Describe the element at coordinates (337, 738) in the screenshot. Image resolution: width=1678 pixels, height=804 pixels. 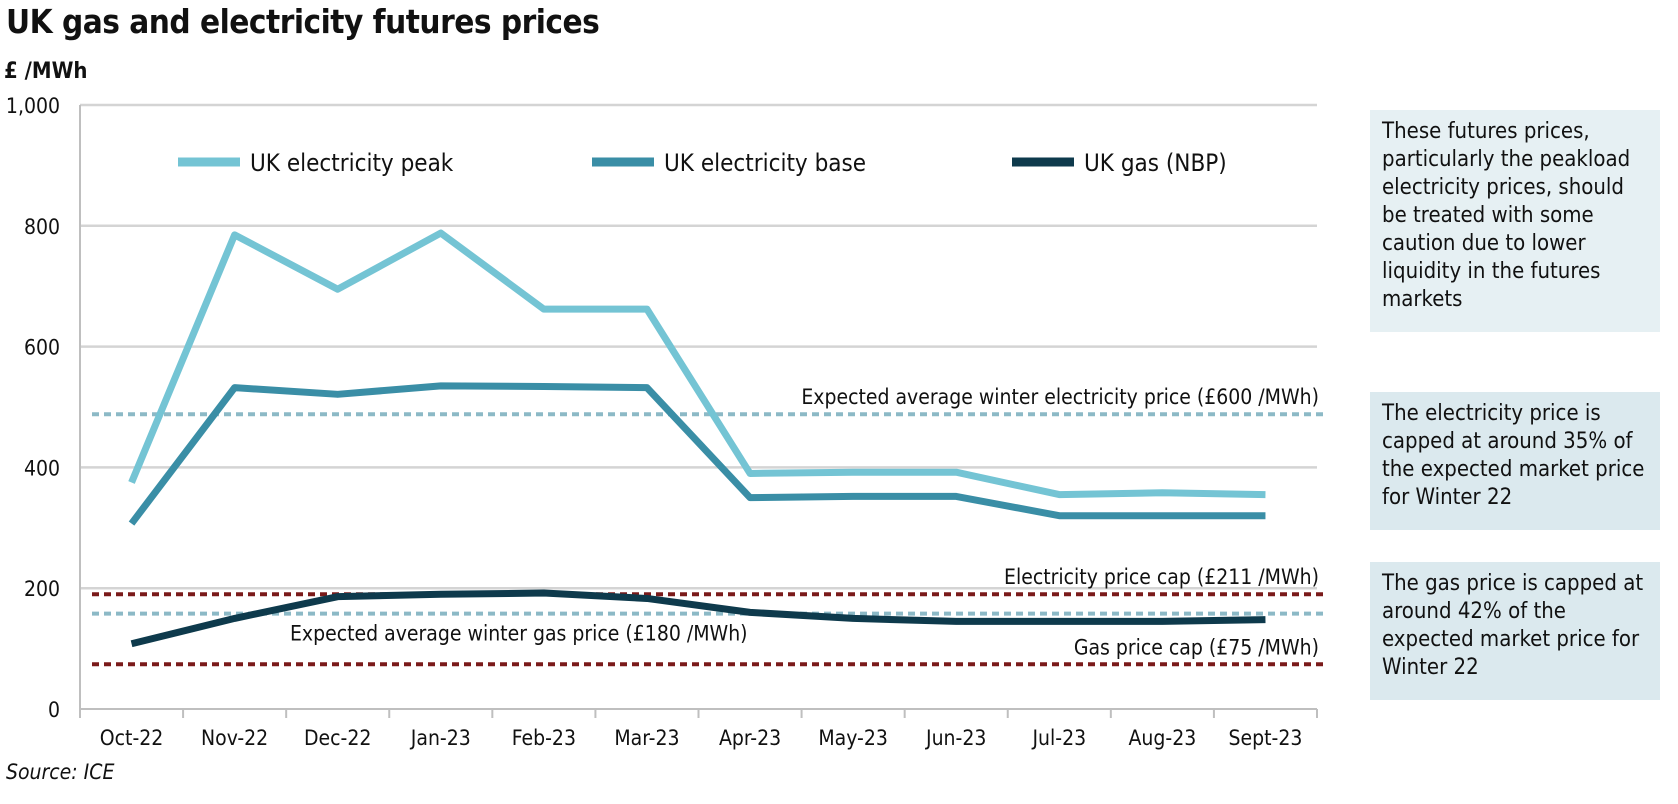
I see `x-tick-label: Dec-22` at that location.